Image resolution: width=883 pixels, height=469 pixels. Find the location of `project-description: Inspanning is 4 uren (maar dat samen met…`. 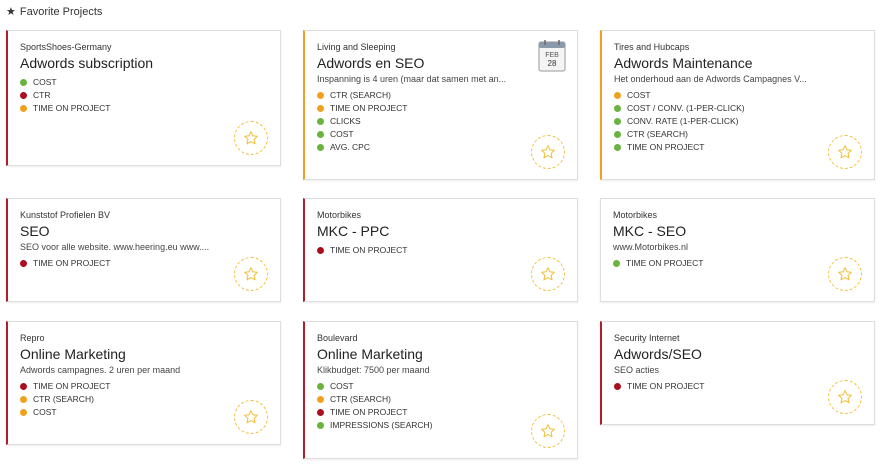

project-description: Inspanning is 4 uren (maar dat samen met… is located at coordinates (412, 79).